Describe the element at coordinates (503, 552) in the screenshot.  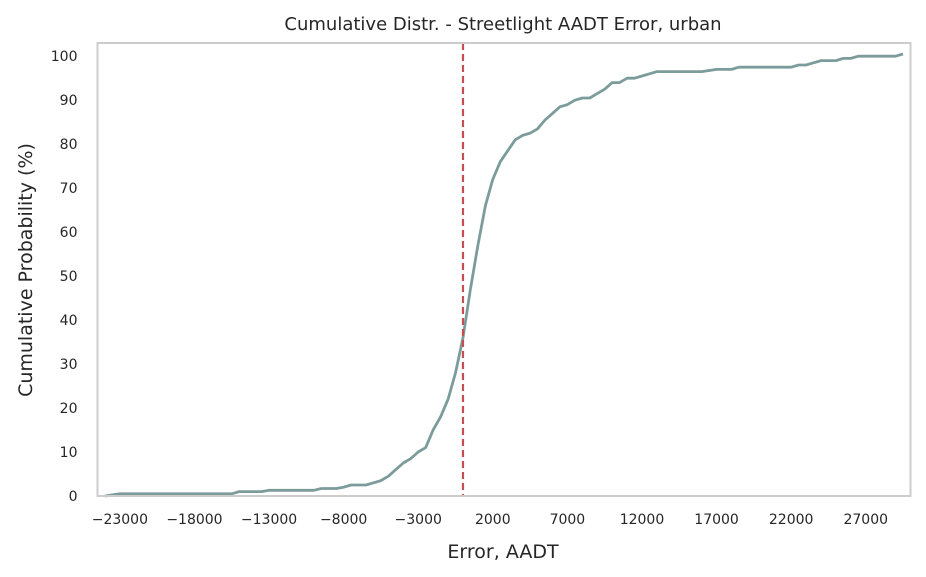
I see `x-axis-title: Error, AADT` at that location.